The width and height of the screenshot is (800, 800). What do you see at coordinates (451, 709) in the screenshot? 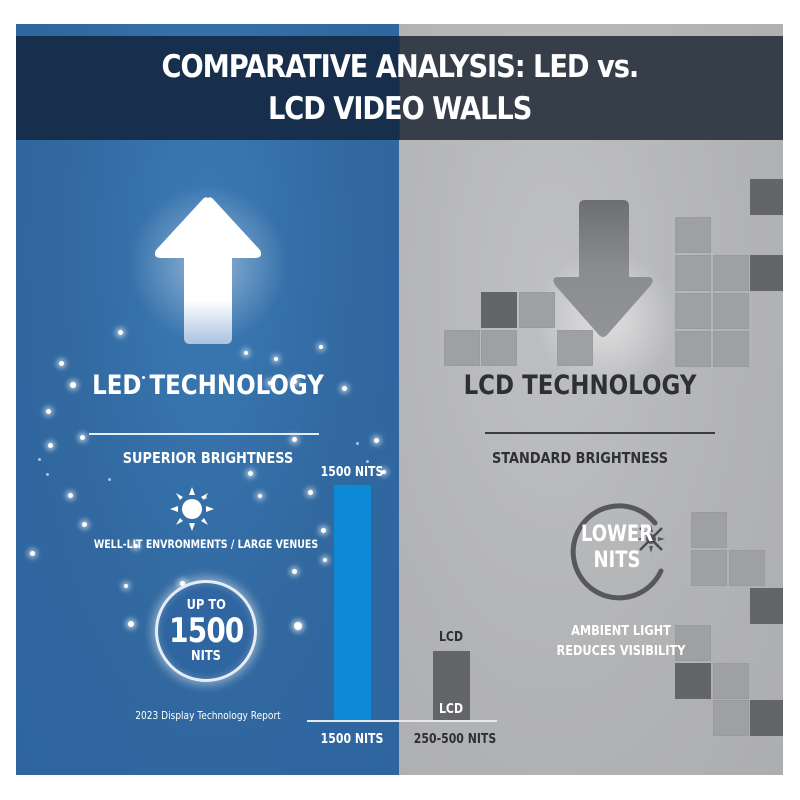
I see `lcd-bar-inner-label: LCD` at bounding box center [451, 709].